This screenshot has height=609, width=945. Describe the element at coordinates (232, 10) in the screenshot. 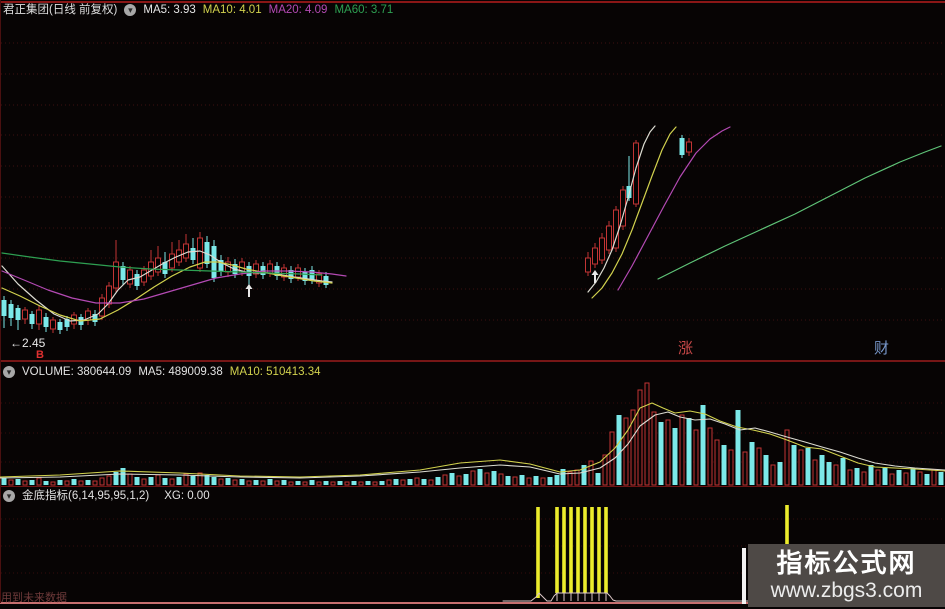

I see `ma10-value: MA10: 4.01` at that location.